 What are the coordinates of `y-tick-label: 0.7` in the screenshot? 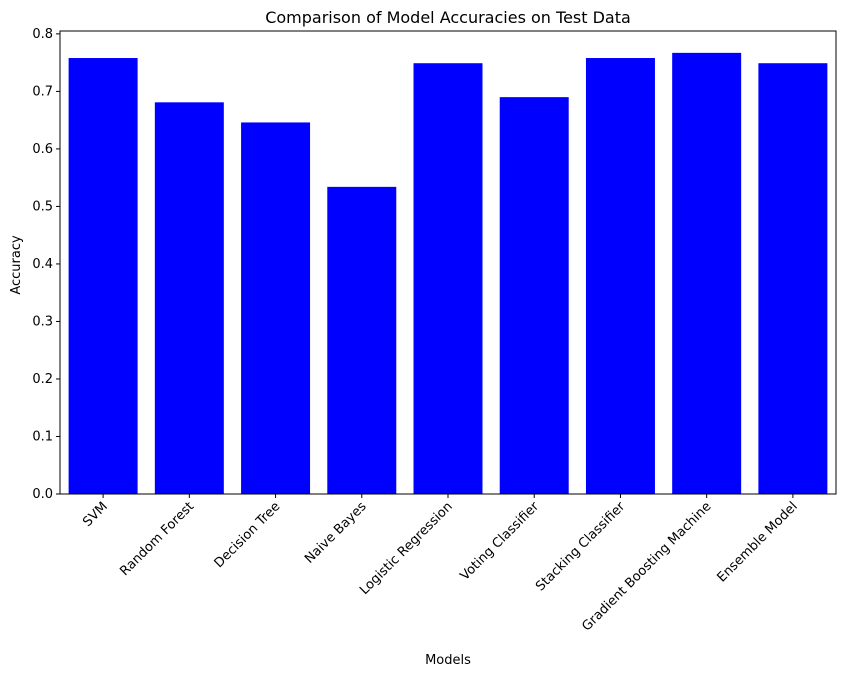 It's located at (42, 91).